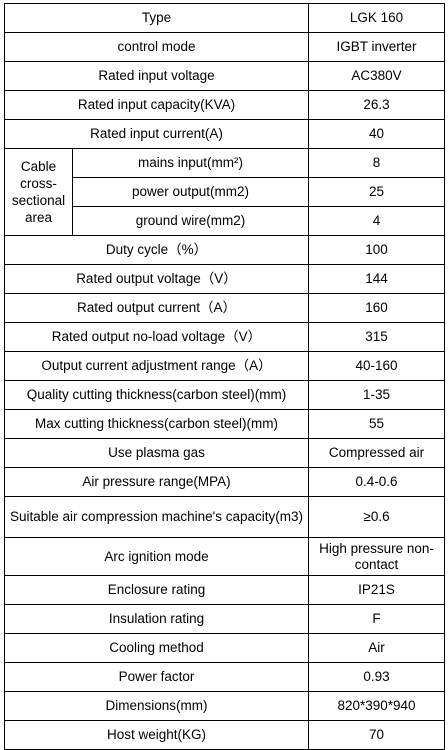 This screenshot has height=750, width=448. I want to click on row-value: 0.93, so click(376, 677).